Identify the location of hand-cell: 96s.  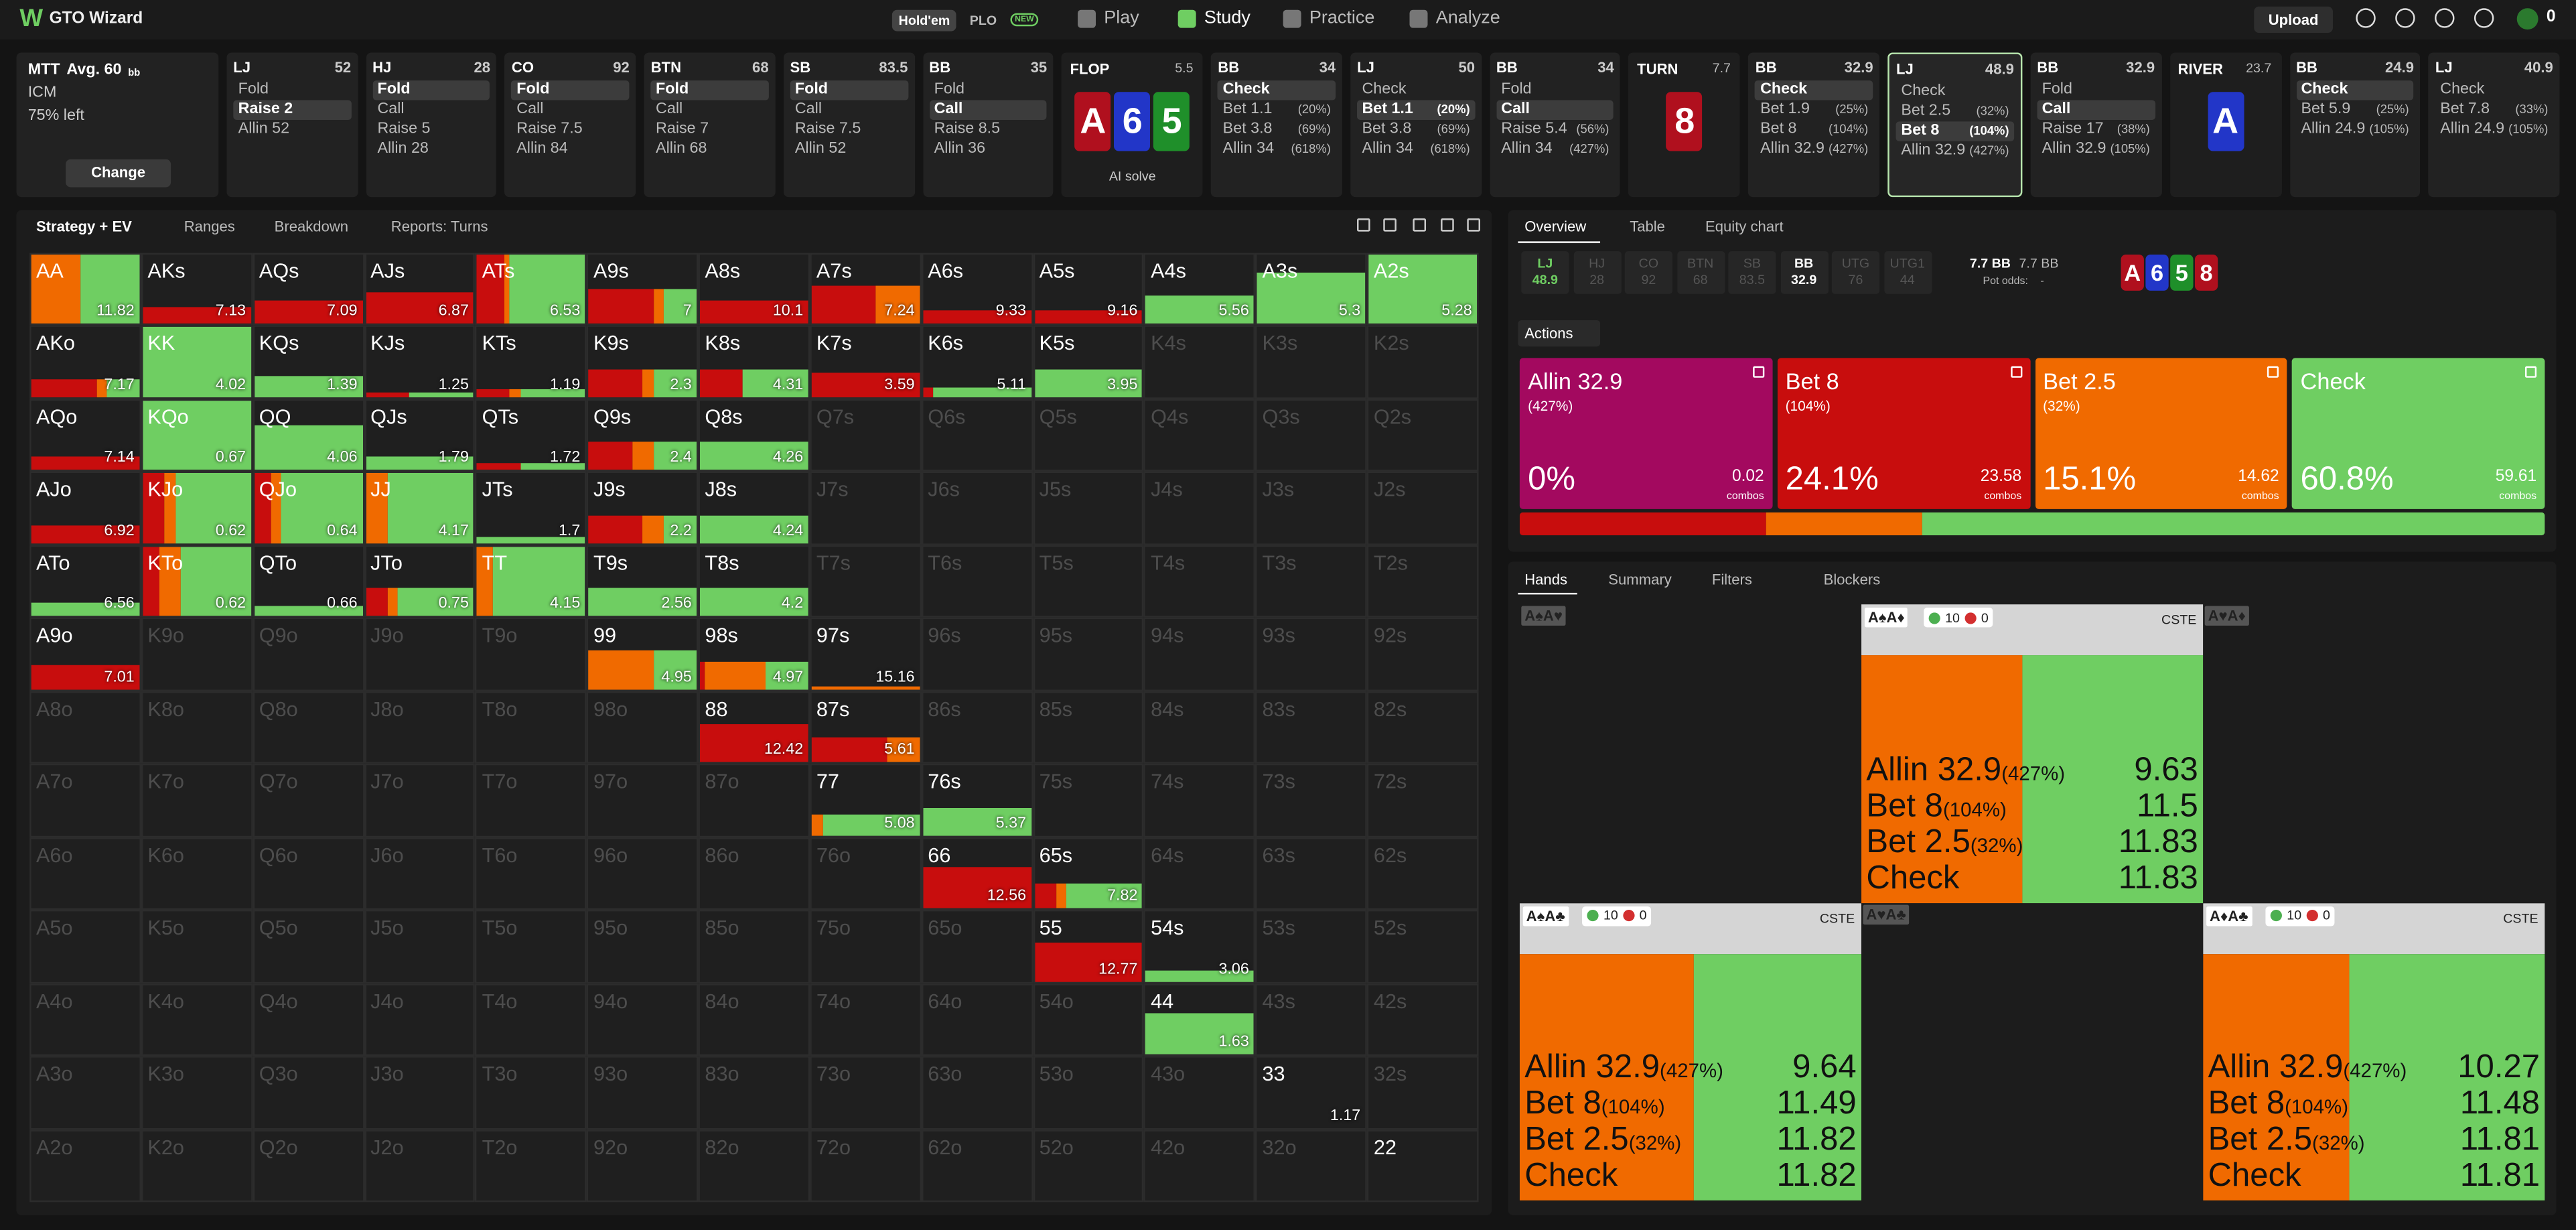
(977, 654).